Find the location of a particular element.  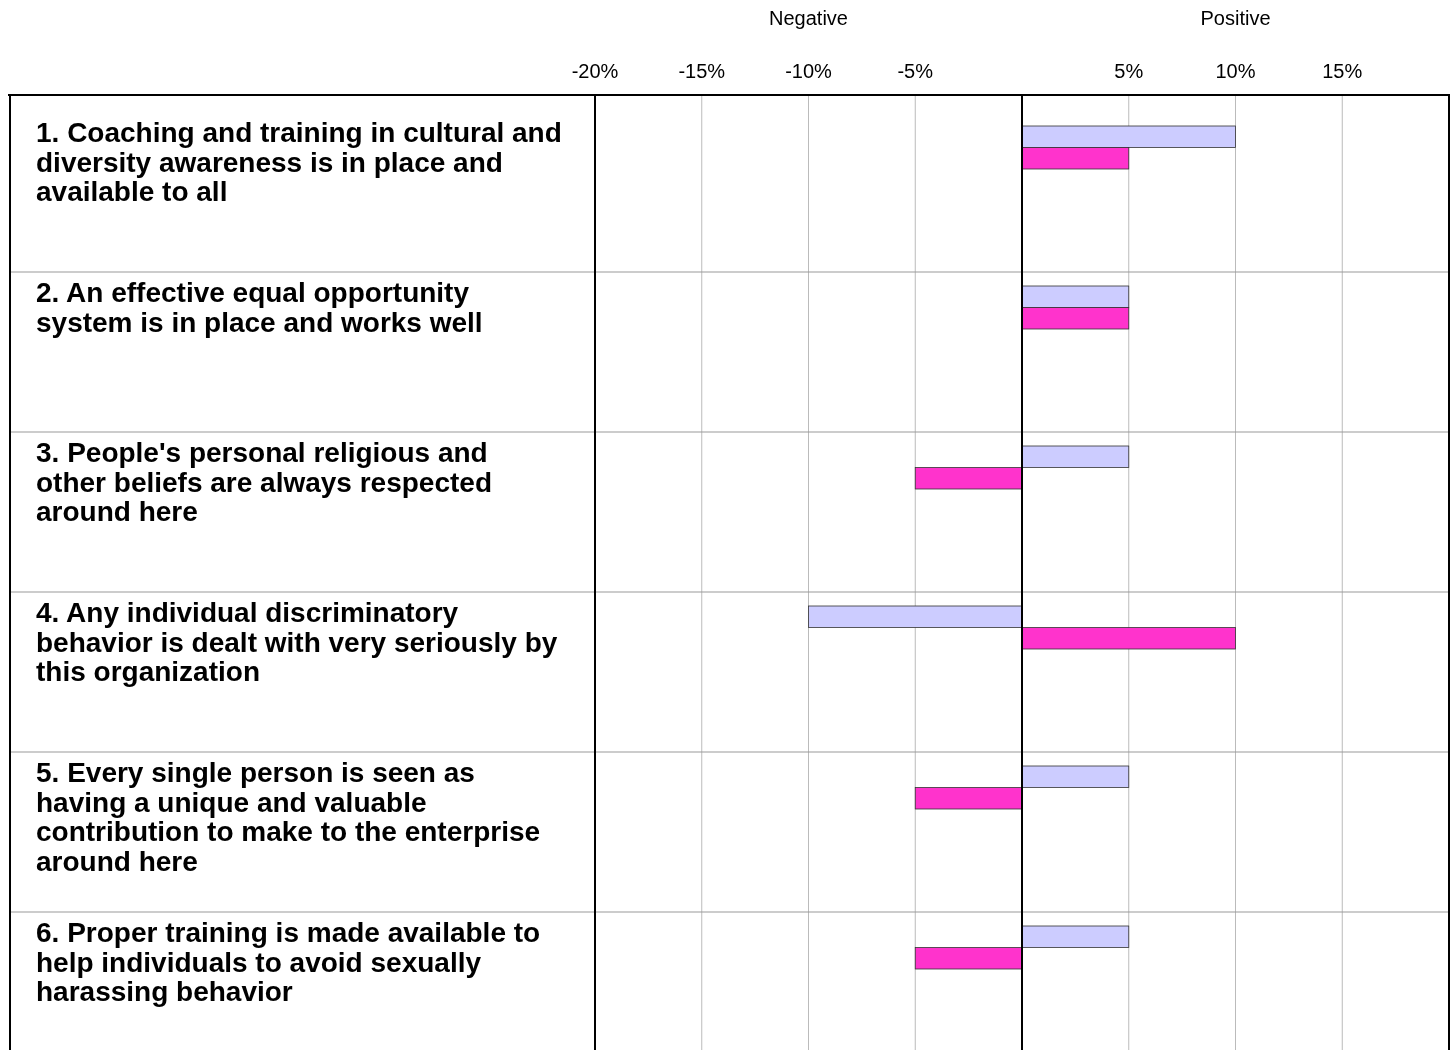

x-tick-label: -15% is located at coordinates (702, 71).